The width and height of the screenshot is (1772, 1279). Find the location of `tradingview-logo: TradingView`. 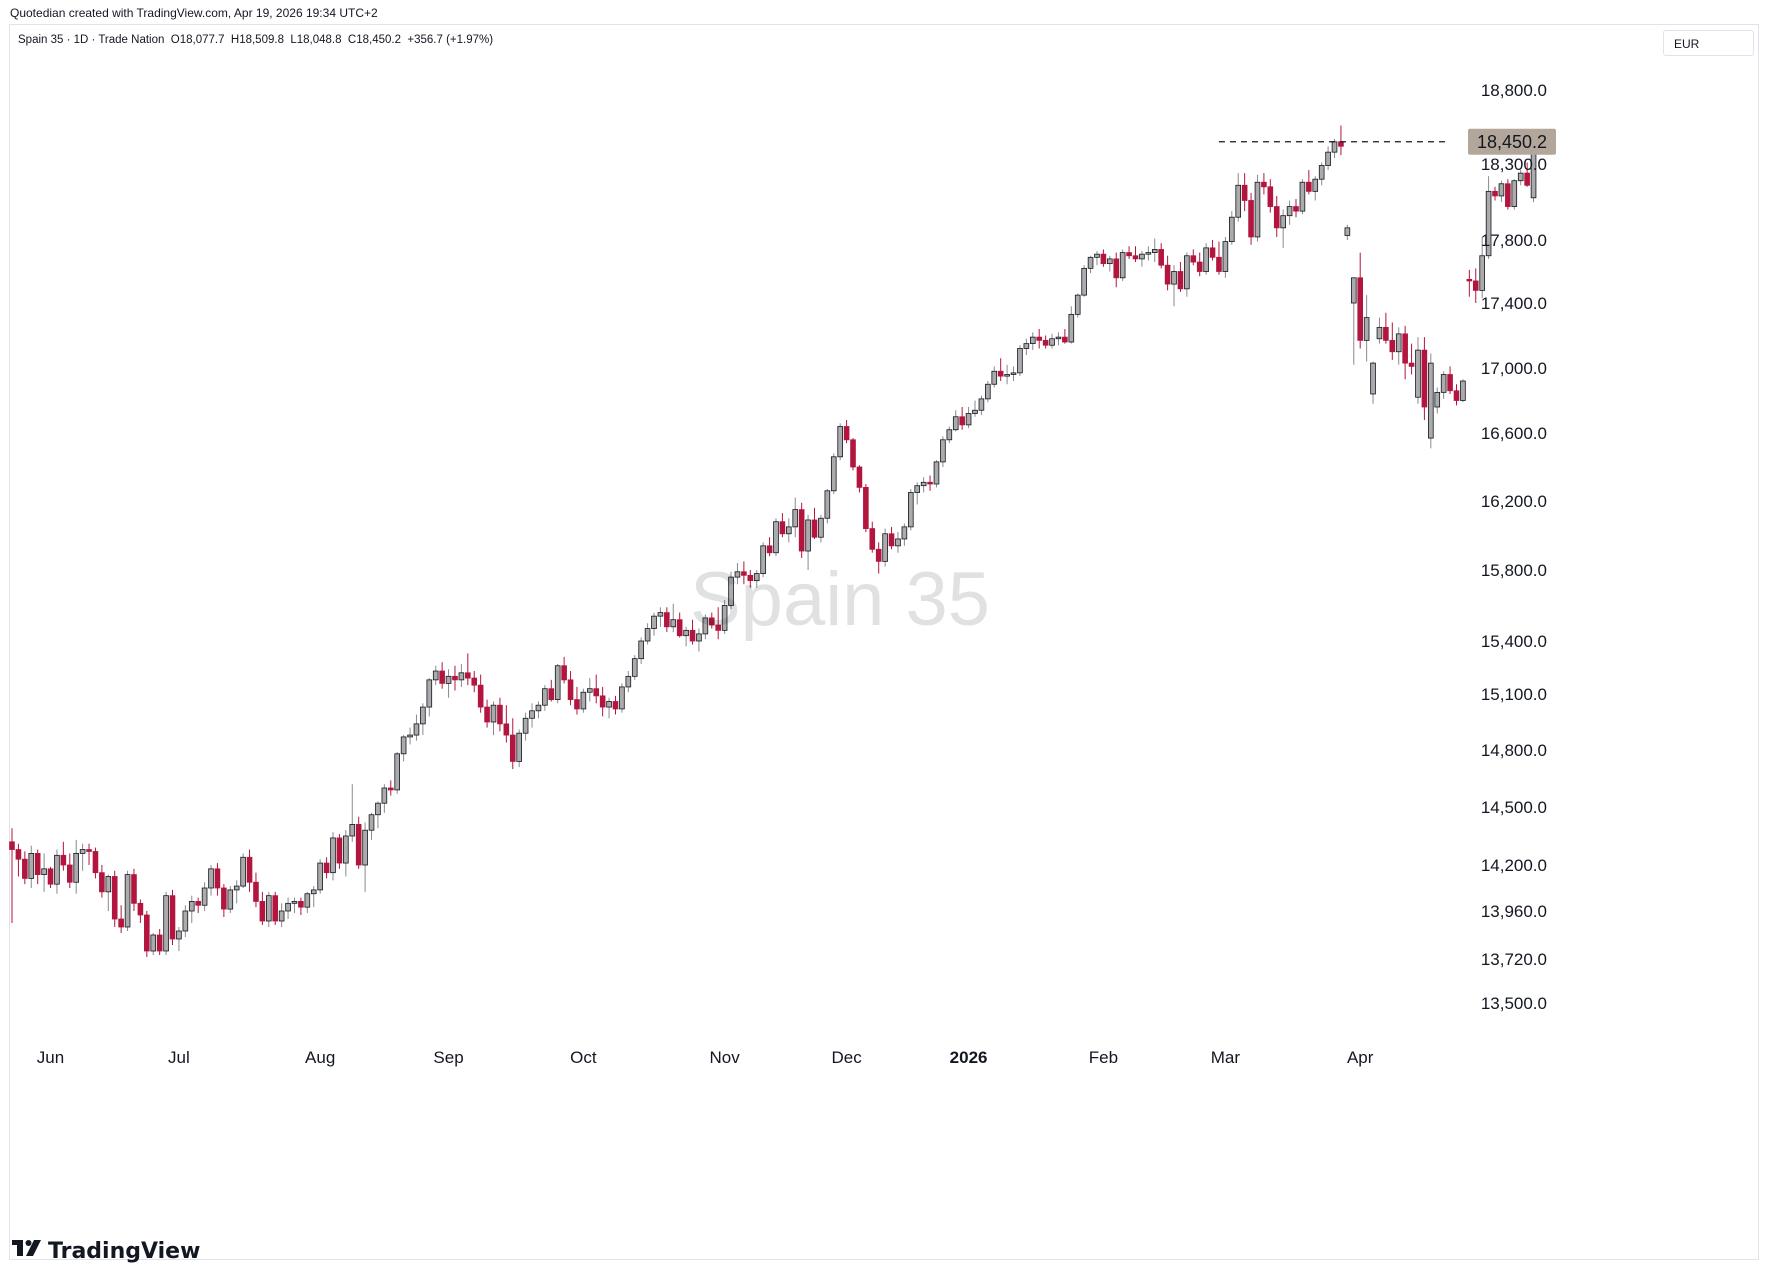

tradingview-logo: TradingView is located at coordinates (106, 1251).